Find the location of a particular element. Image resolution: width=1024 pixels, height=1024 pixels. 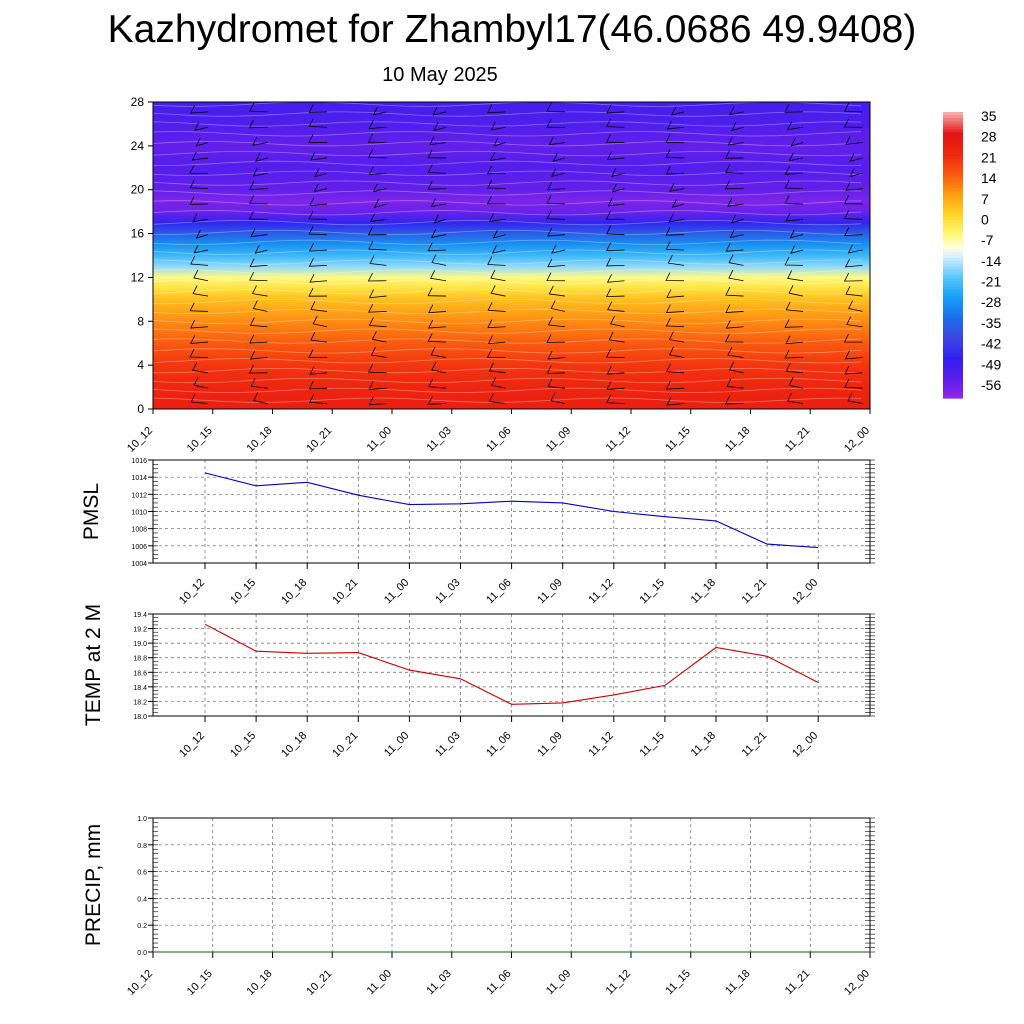

x-tick-label: 12_00 is located at coordinates (805, 592).